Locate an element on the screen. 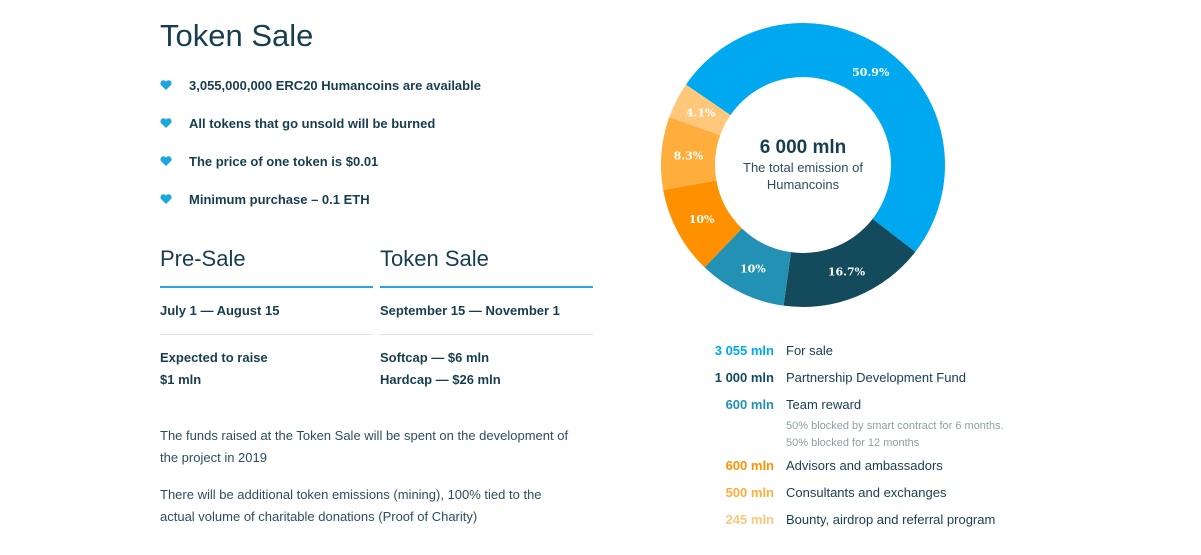 The width and height of the screenshot is (1201, 555). list-item: The price of one token is $0.01 is located at coordinates (320, 171).